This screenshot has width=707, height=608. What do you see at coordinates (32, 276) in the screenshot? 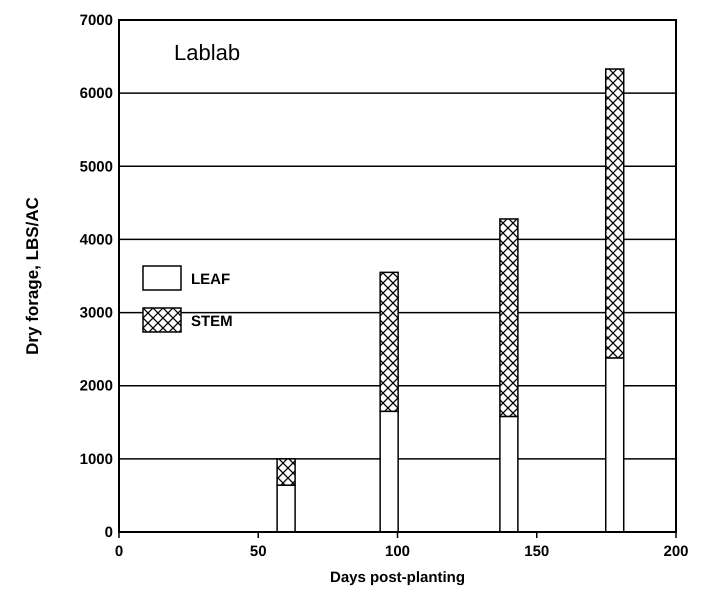
I see `y-axis-title: Dry forage, LBS/AC` at bounding box center [32, 276].